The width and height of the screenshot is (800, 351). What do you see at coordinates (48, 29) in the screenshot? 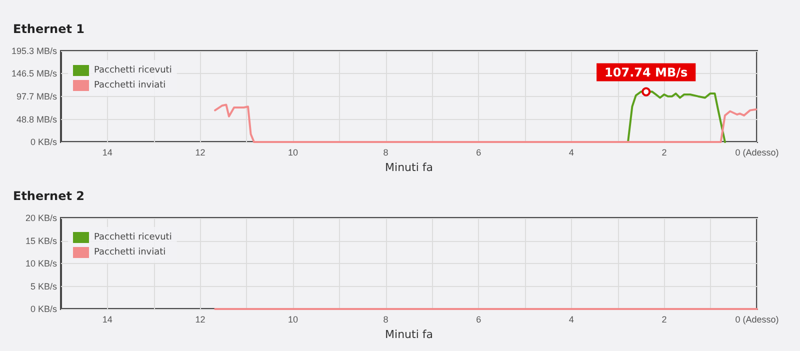
I see `chart-title: Ethernet 1` at bounding box center [48, 29].